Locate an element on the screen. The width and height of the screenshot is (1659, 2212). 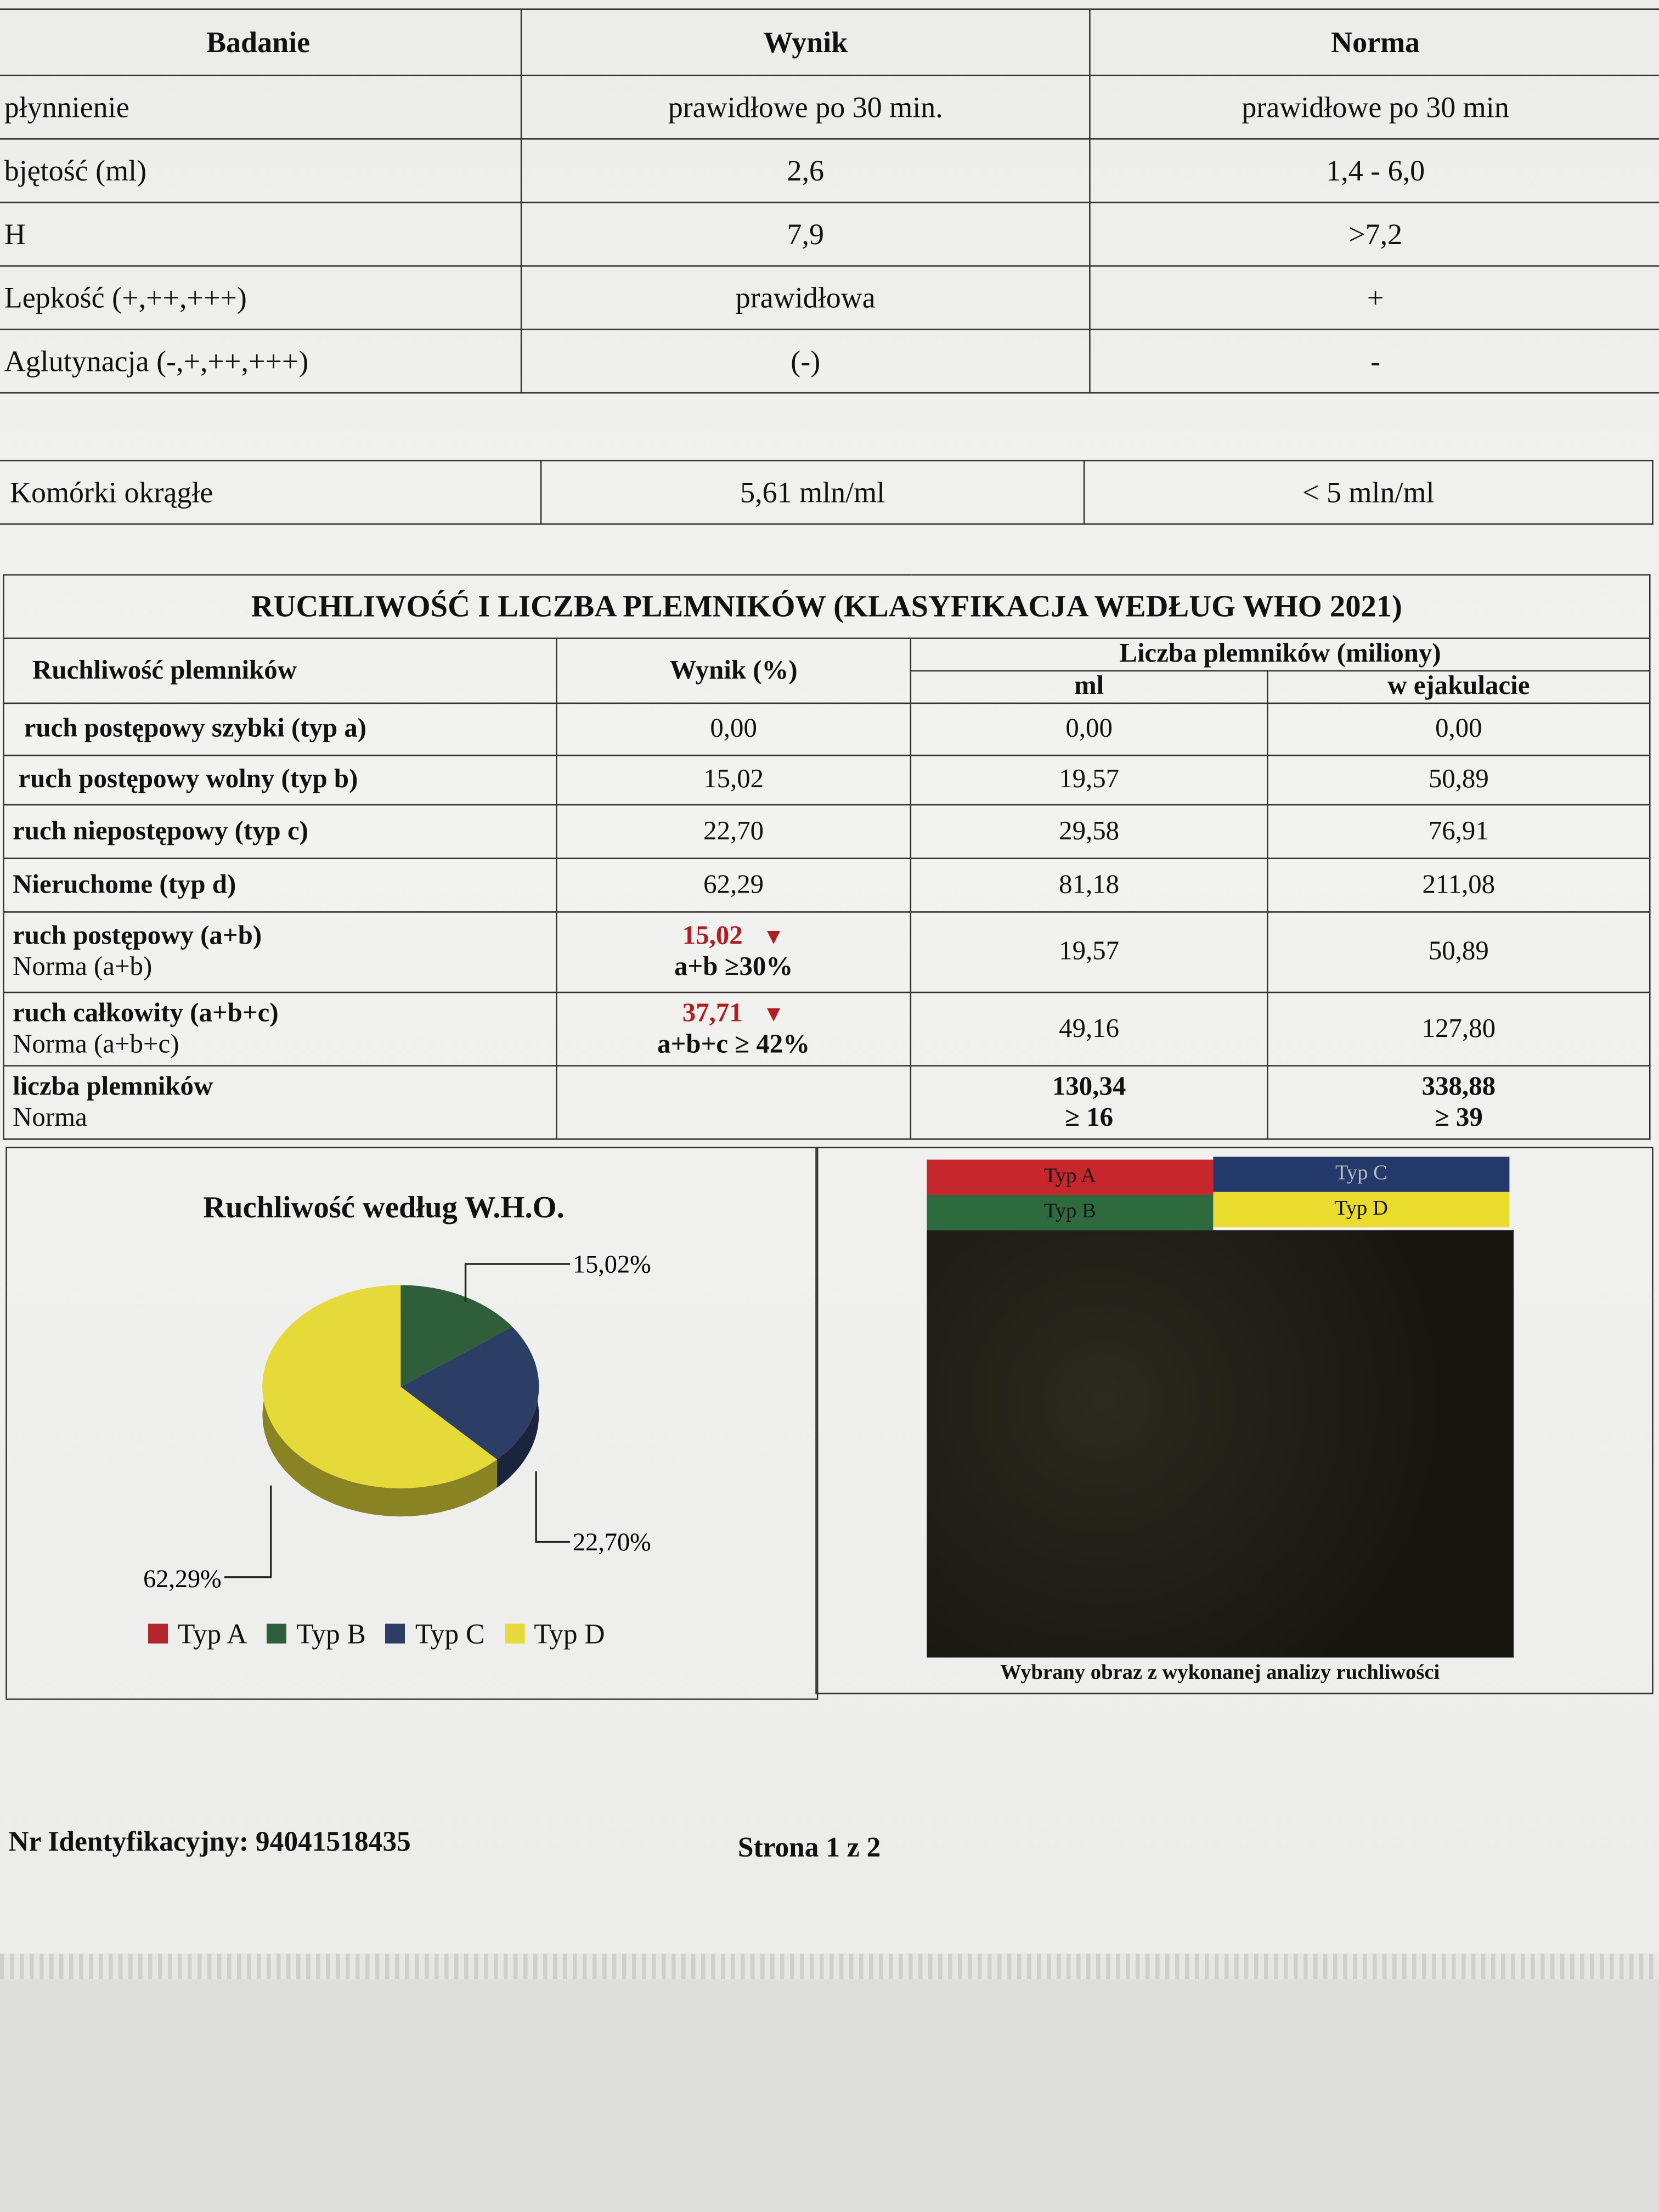
header-badanie: Badanie is located at coordinates (261, 42).